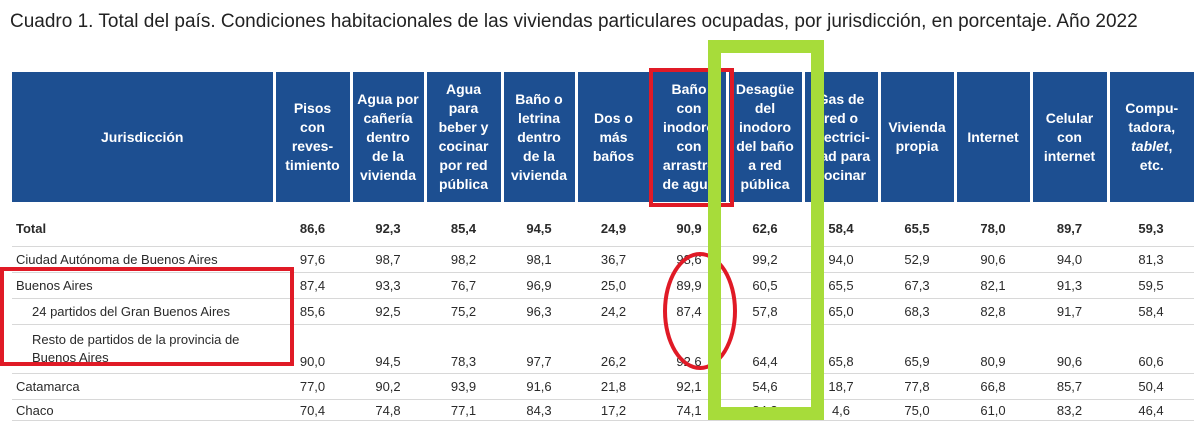 Image resolution: width=1200 pixels, height=421 pixels. I want to click on table-cell: 92,6, so click(689, 349).